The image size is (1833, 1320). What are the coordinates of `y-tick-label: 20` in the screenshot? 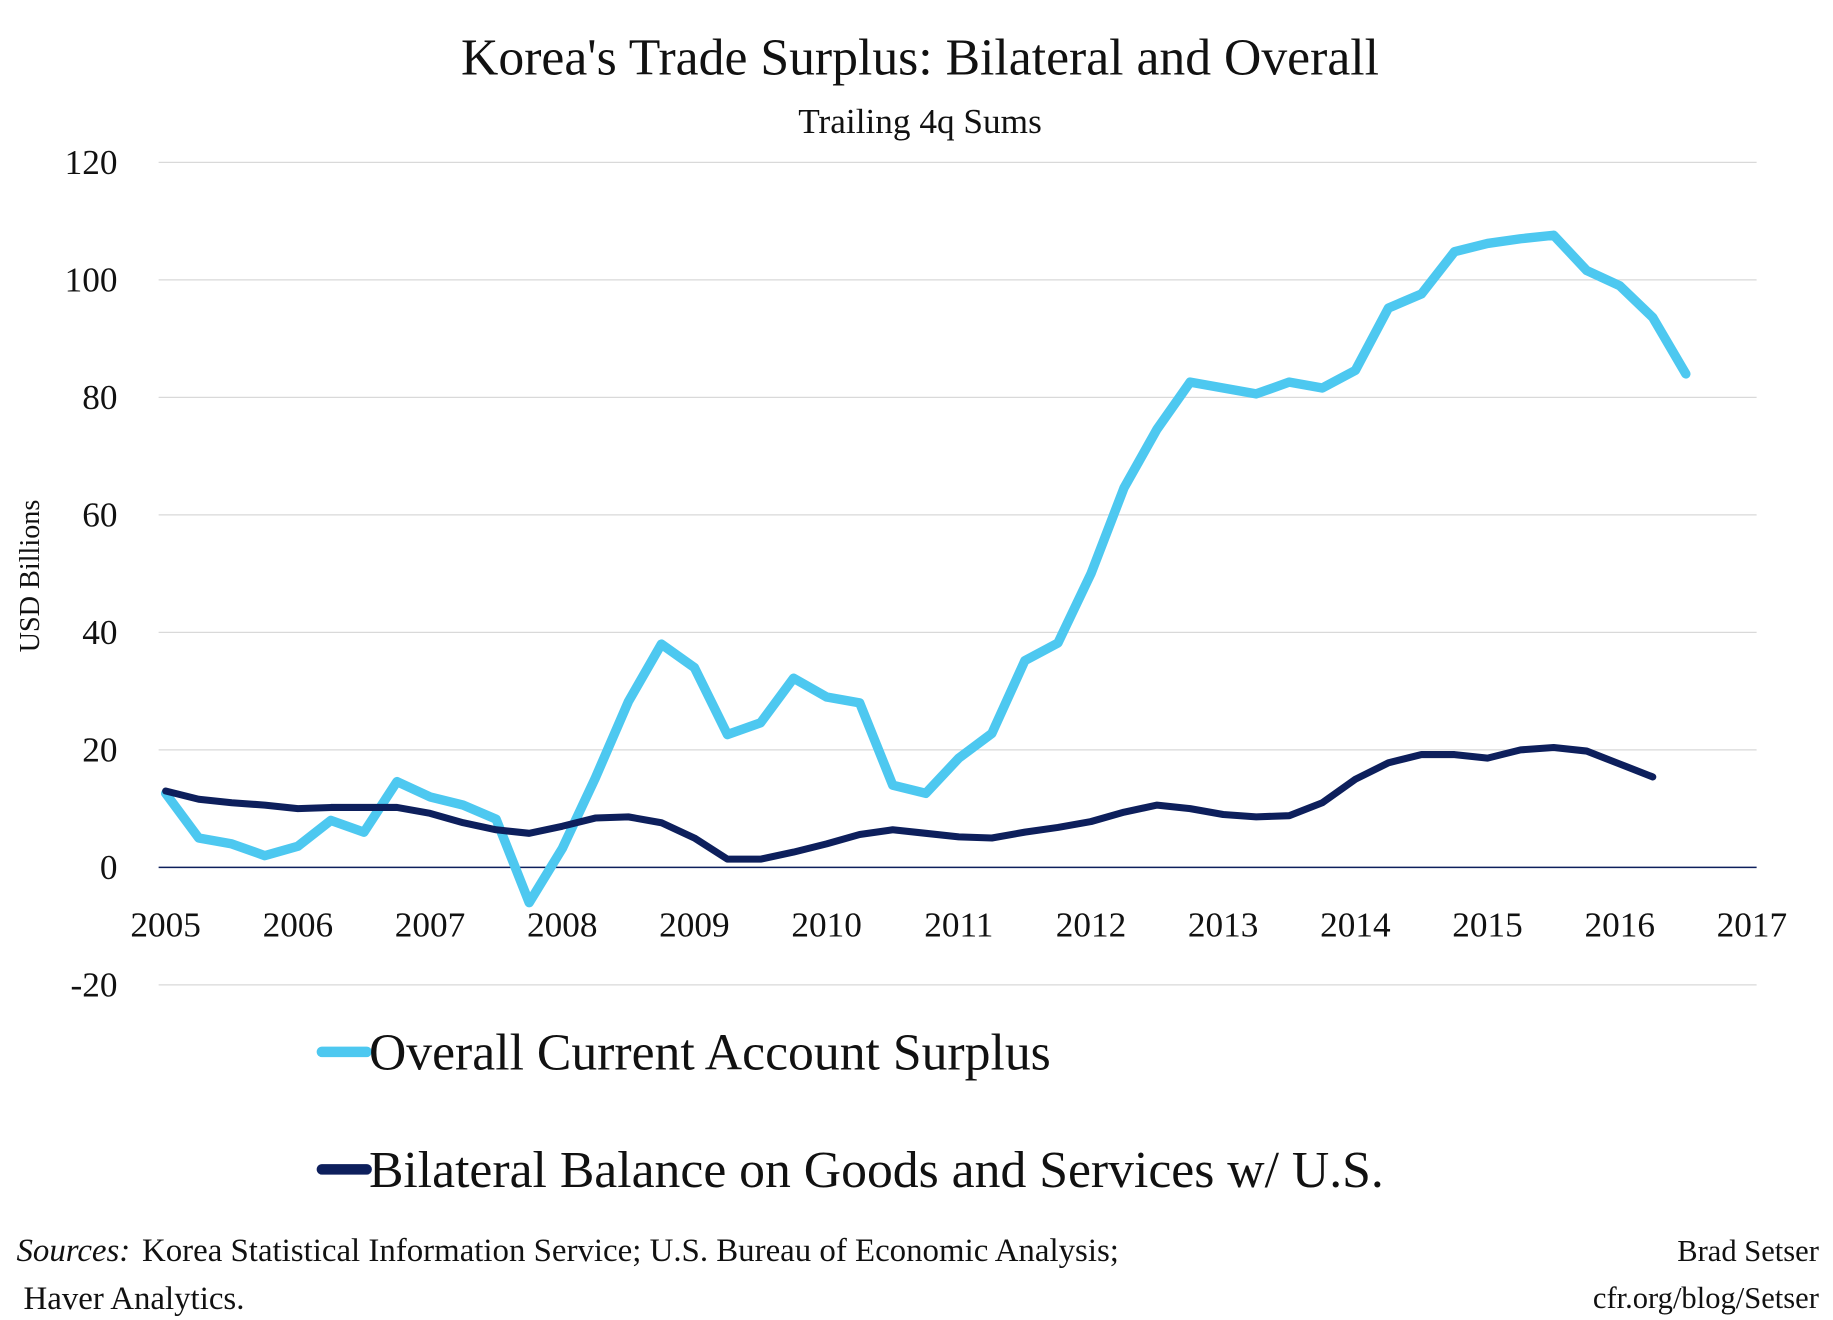 It's located at (99, 750).